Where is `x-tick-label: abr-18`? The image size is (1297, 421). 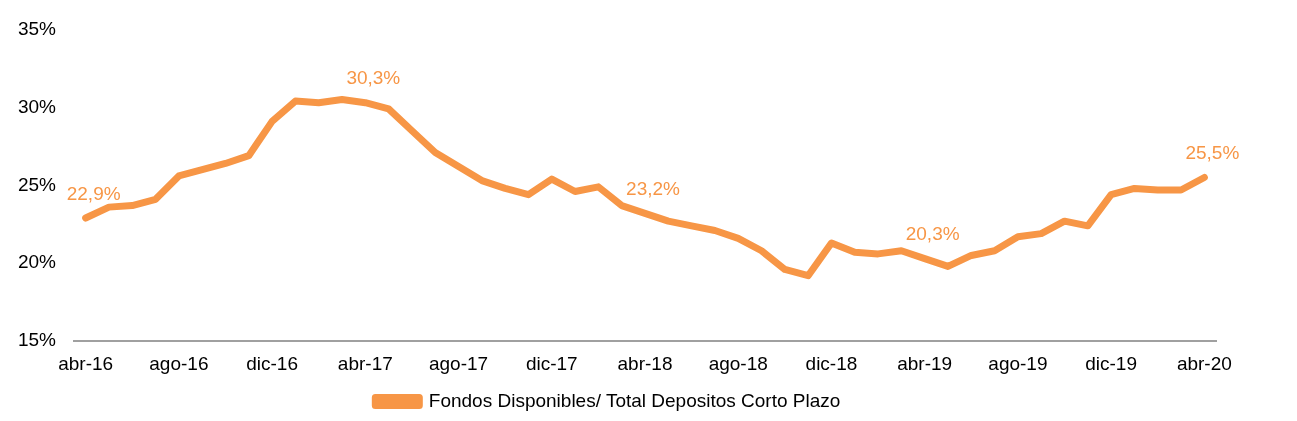
x-tick-label: abr-18 is located at coordinates (645, 363).